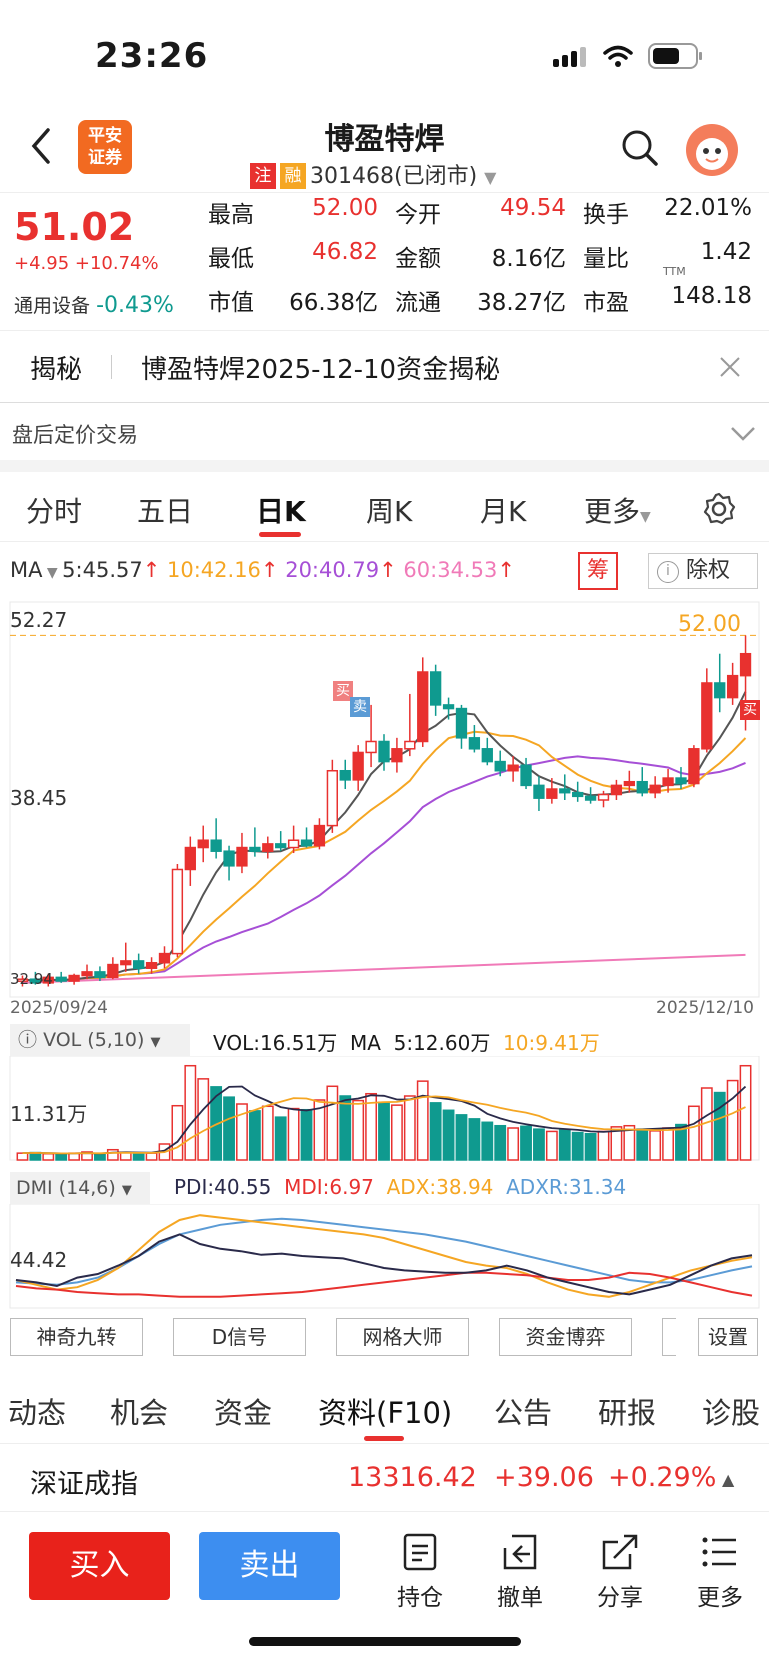  What do you see at coordinates (365, 1043) in the screenshot?
I see `vol-ma-label: MA` at bounding box center [365, 1043].